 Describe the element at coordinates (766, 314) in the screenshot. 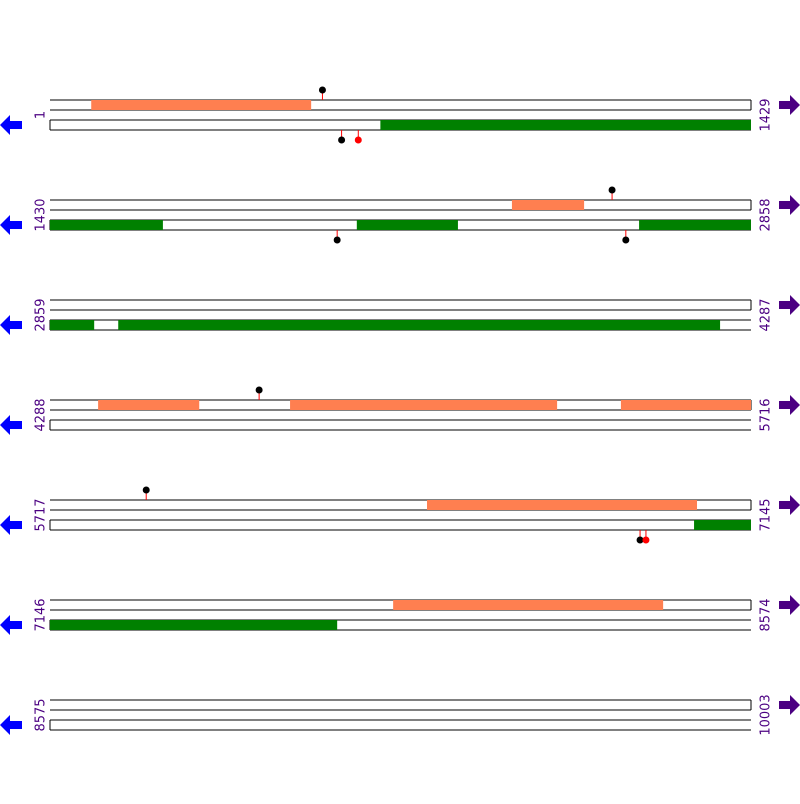

I see `end-label: 4287` at that location.